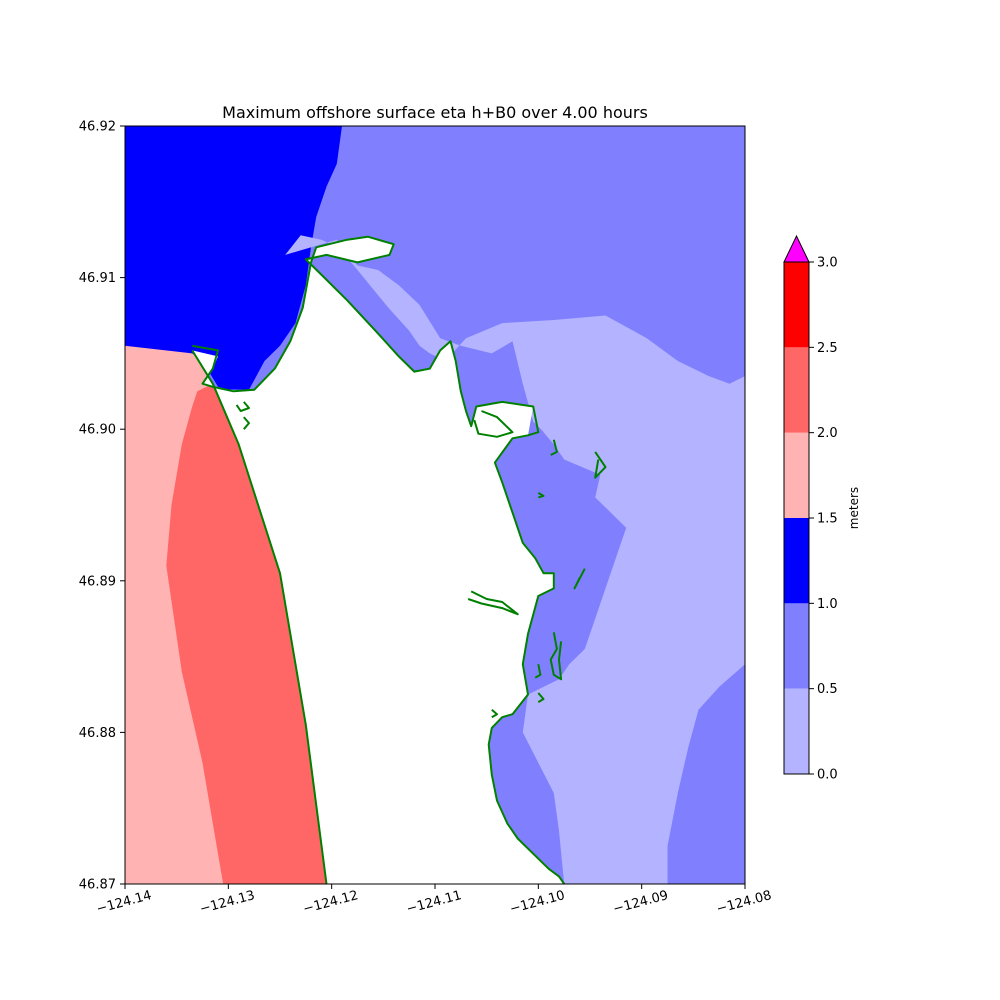 This screenshot has height=1000, width=1000. Describe the element at coordinates (331, 902) in the screenshot. I see `x-tick-label: −124.12` at that location.